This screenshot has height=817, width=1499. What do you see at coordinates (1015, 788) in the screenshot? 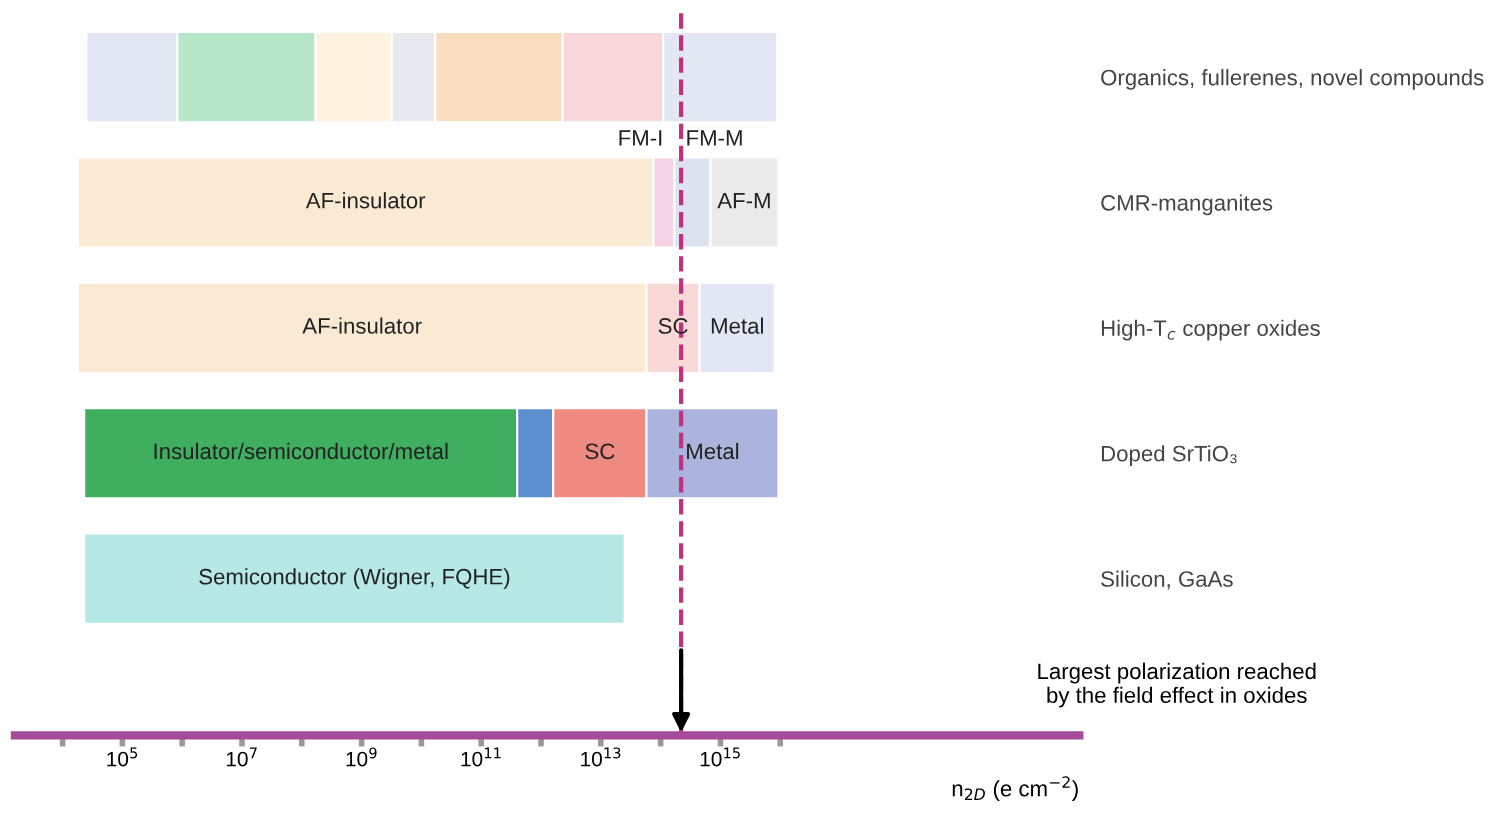
I see `x-axis-title: n$_{2D}$ (e cm$^{−2}$)` at bounding box center [1015, 788].